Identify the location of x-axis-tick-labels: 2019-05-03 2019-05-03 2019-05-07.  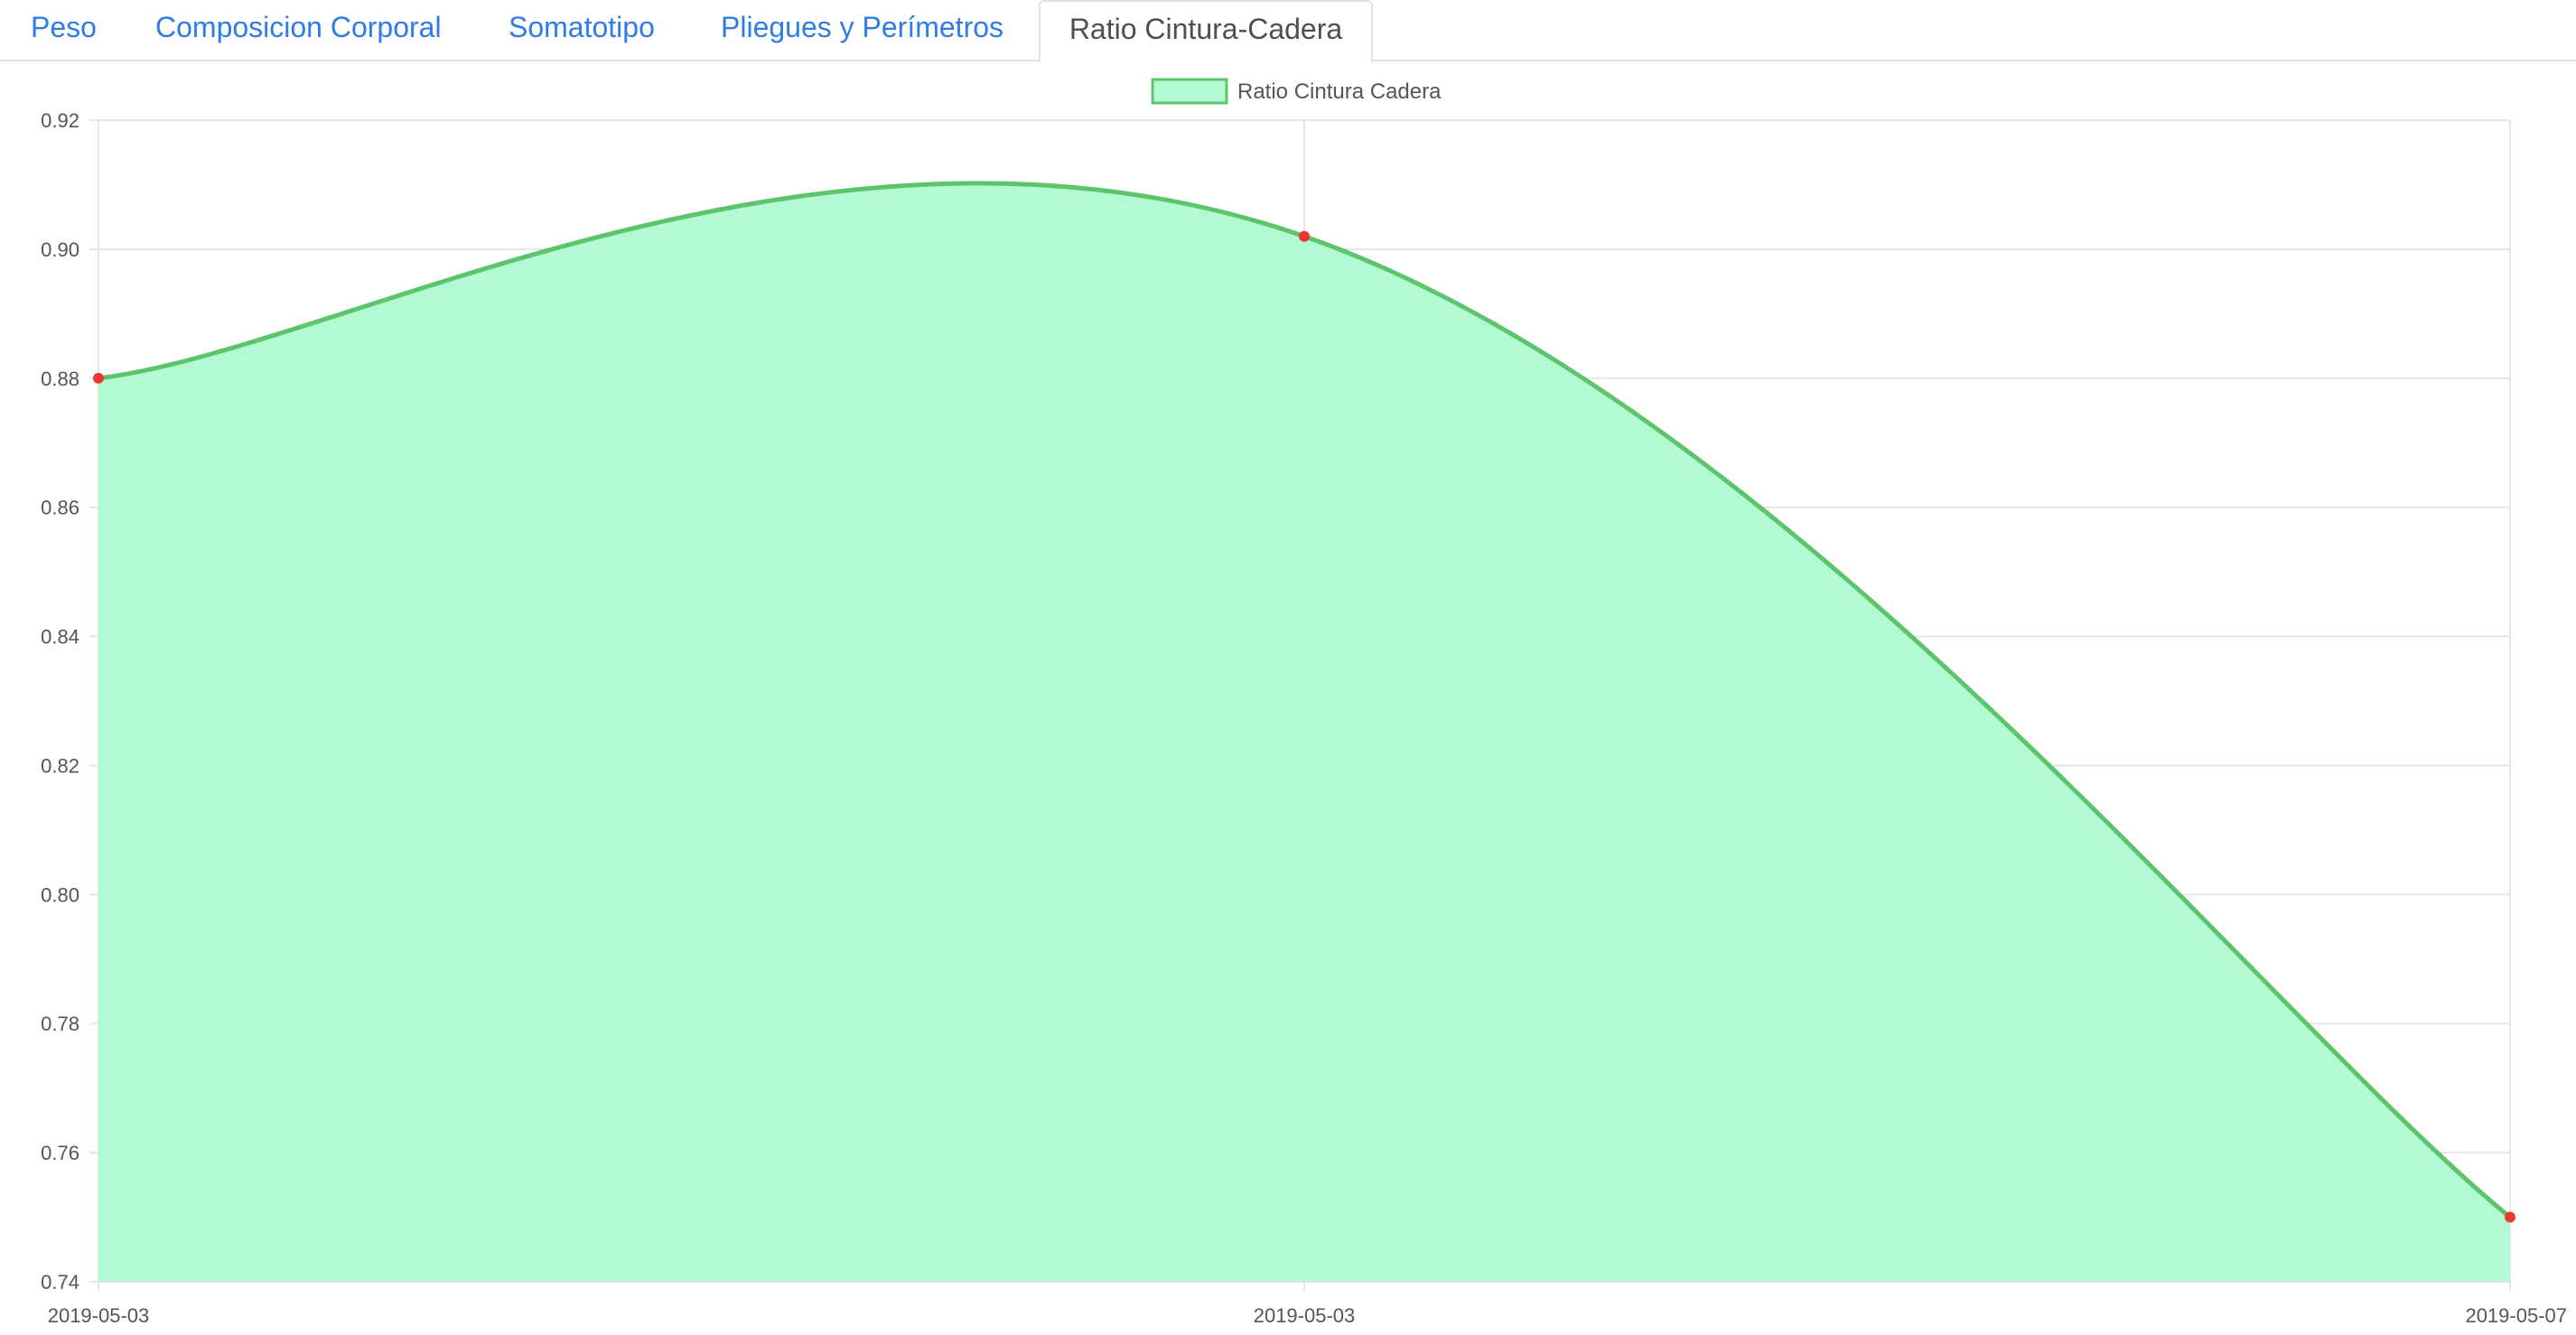
(1307, 1315).